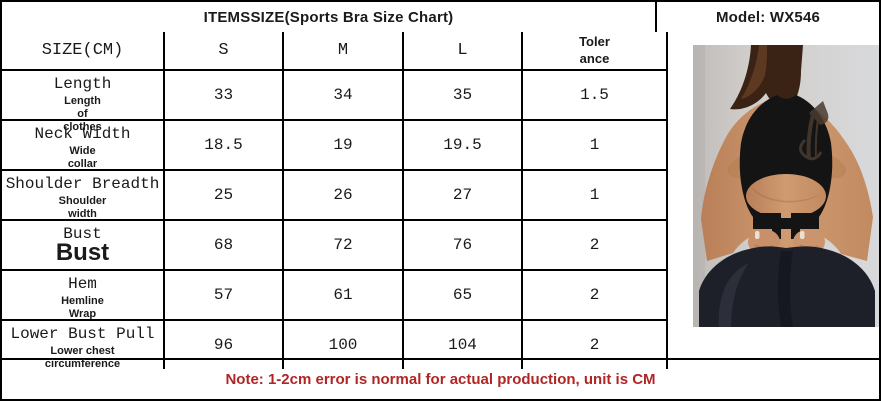 This screenshot has width=881, height=401. I want to click on header-size-s: S, so click(223, 51).